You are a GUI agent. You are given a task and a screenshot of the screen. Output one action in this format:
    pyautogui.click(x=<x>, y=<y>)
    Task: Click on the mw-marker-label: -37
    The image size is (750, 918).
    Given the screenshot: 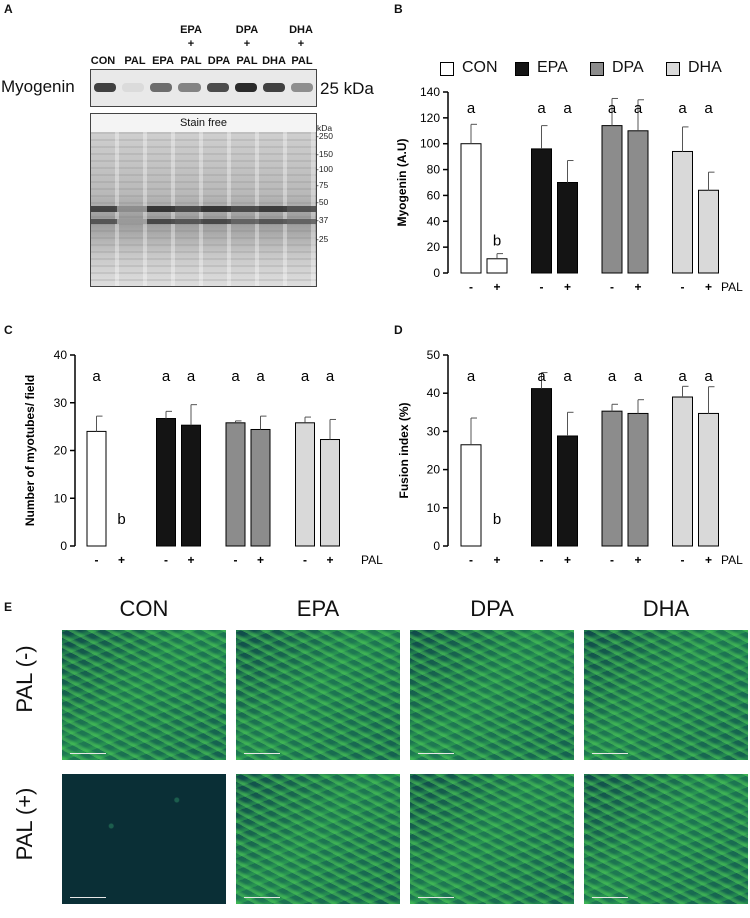 What is the action you would take?
    pyautogui.click(x=322, y=220)
    